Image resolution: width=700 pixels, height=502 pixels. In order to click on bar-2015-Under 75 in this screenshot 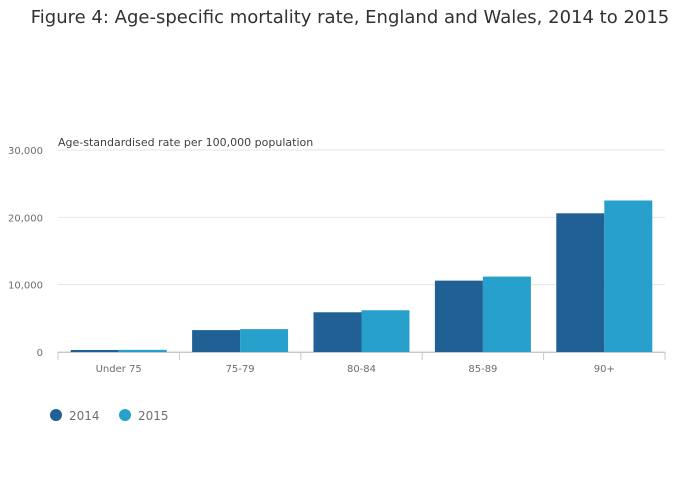, I will do `click(142, 350)`.